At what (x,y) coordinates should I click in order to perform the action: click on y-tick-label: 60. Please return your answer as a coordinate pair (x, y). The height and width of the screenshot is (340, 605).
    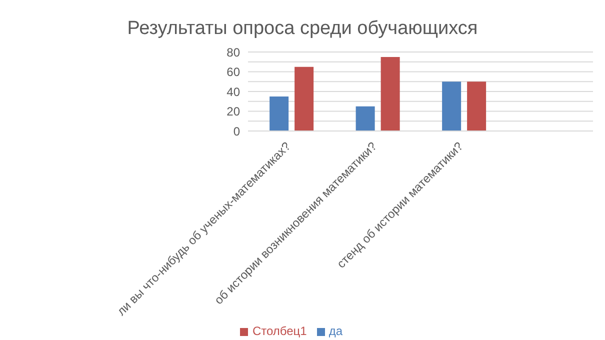
    Looking at the image, I should click on (233, 72).